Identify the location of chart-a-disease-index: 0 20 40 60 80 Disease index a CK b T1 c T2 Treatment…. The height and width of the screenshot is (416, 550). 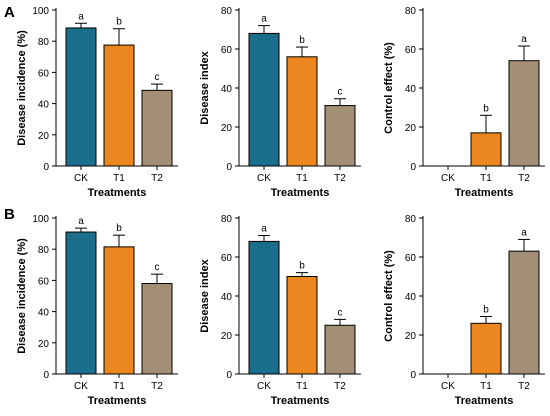
(280, 102).